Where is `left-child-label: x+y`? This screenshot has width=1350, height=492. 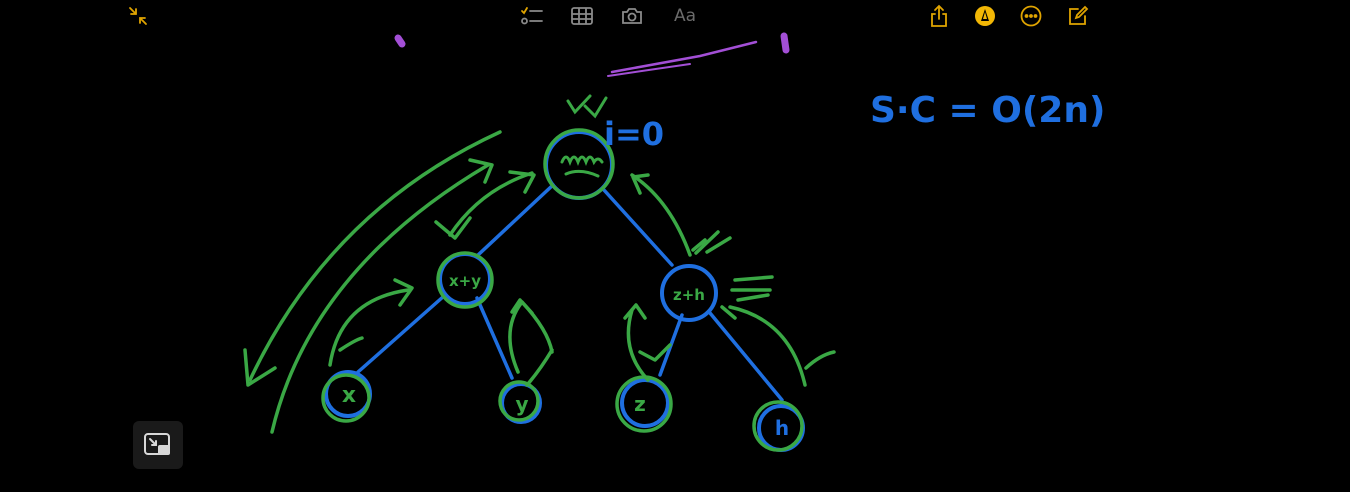 left-child-label: x+y is located at coordinates (465, 281).